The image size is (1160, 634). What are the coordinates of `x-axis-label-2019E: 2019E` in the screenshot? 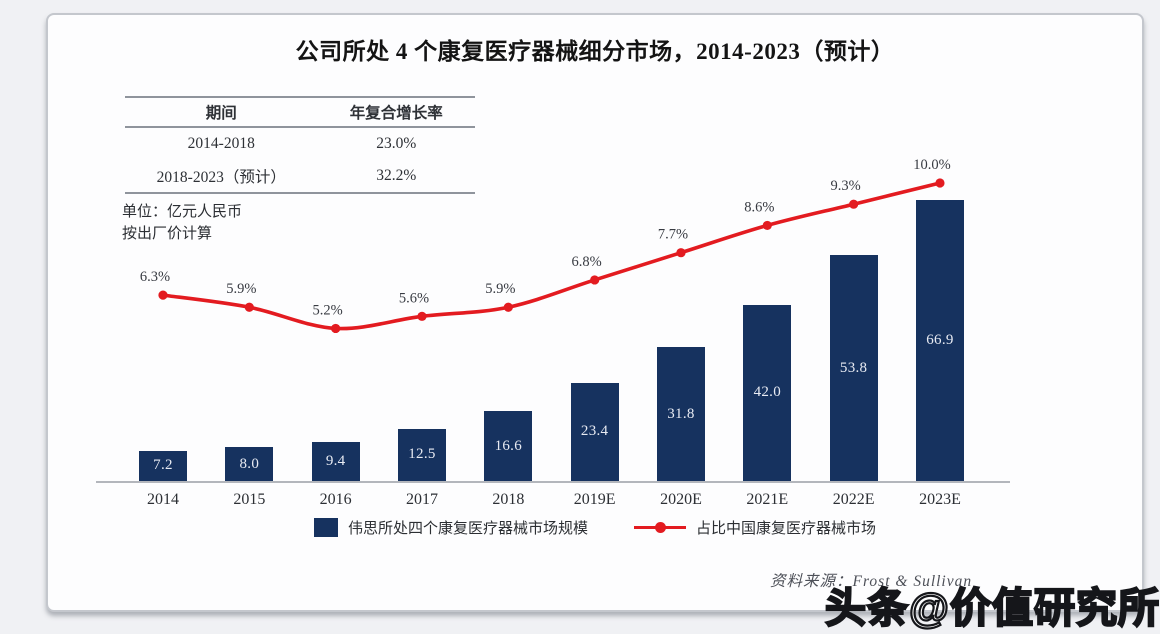 It's located at (594, 499).